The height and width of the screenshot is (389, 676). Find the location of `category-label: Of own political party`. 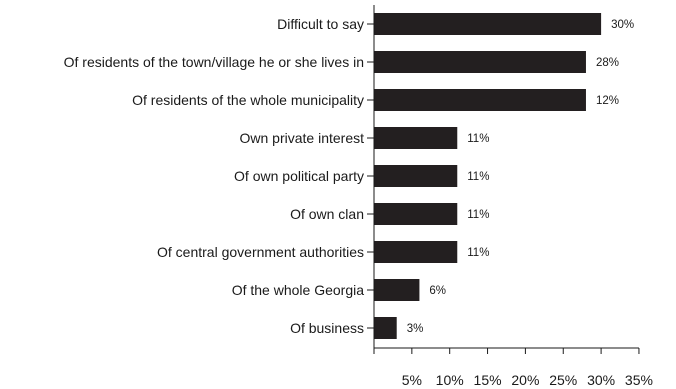

category-label: Of own political party is located at coordinates (299, 176).